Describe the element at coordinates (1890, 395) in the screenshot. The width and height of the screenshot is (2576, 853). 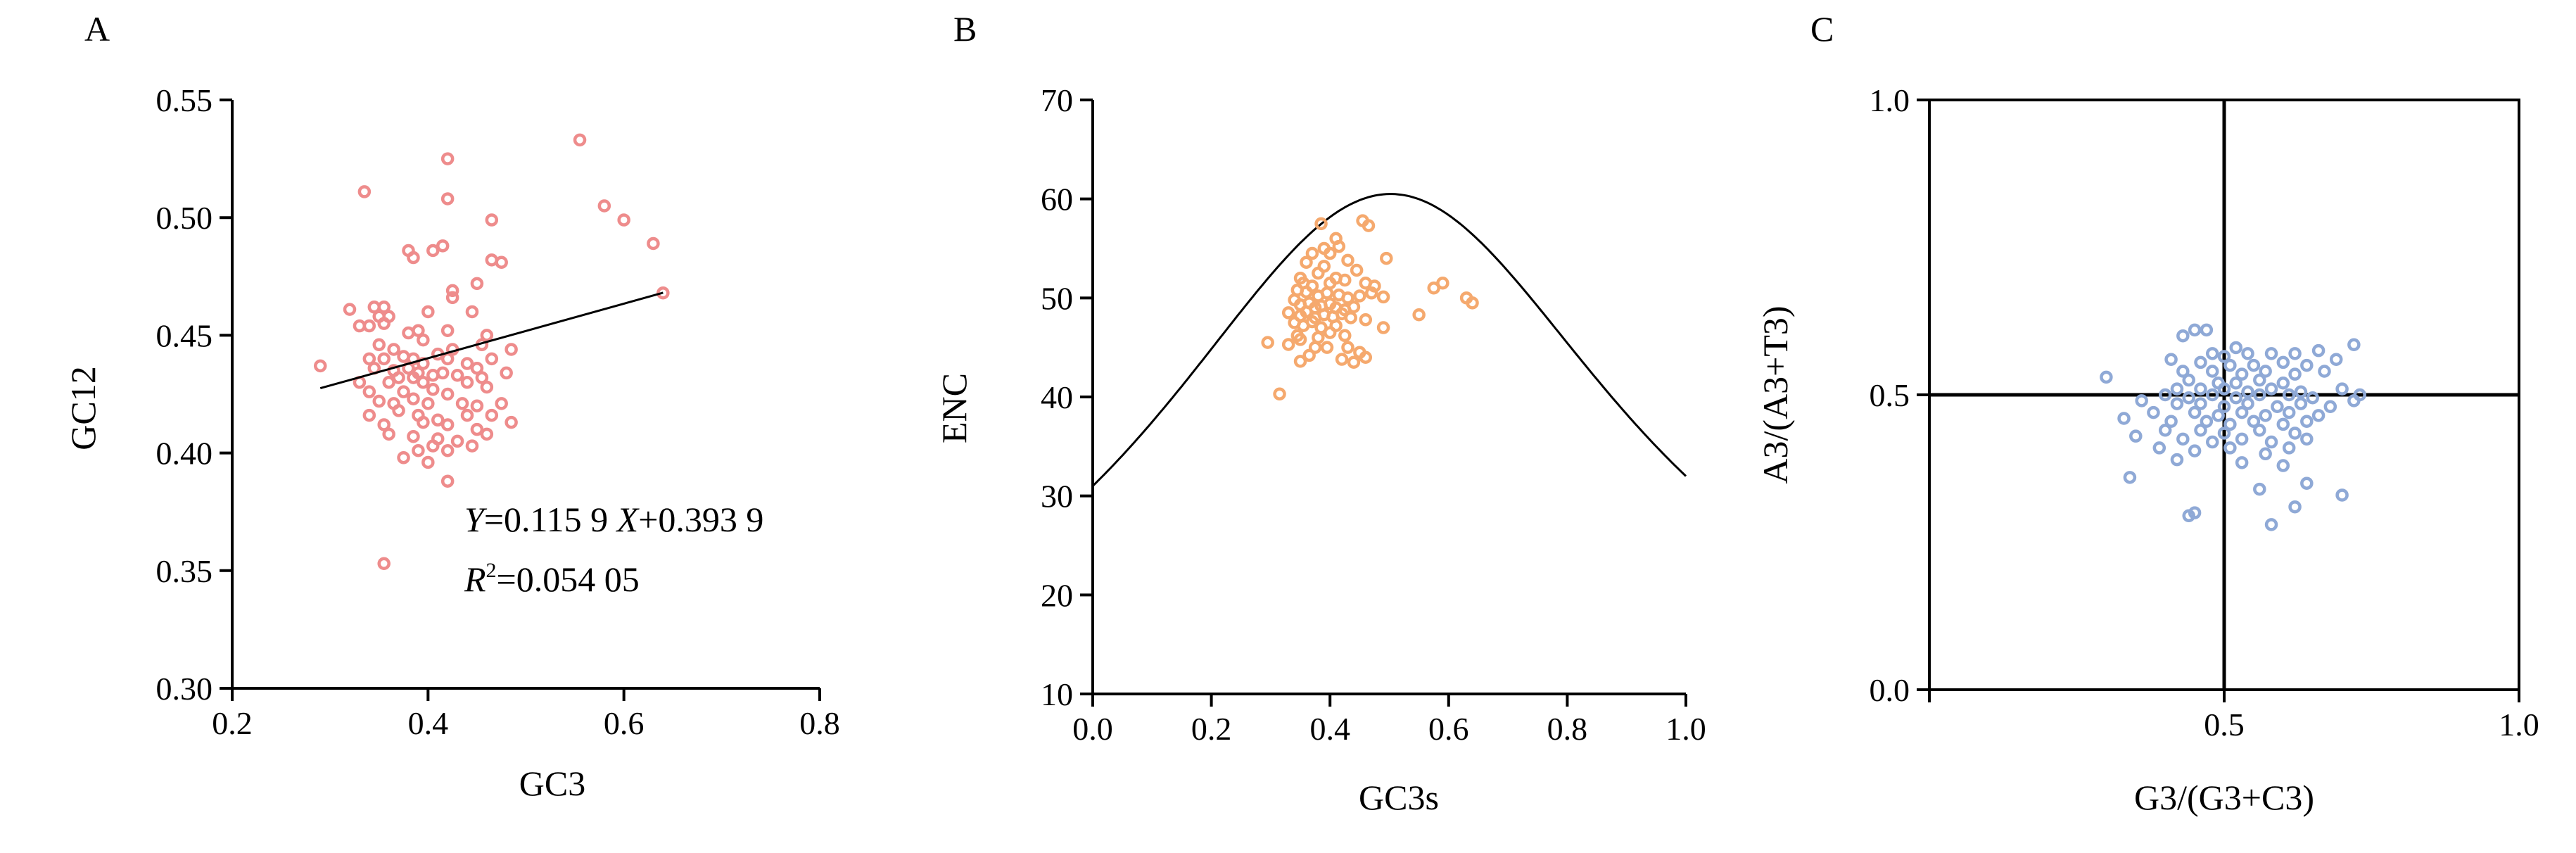
I see `y-tick-label: 0.5` at that location.